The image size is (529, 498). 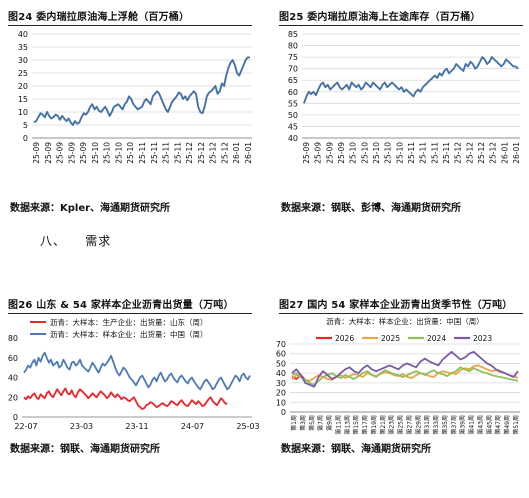 I want to click on x-tick-label: 第27周, so click(x=409, y=425).